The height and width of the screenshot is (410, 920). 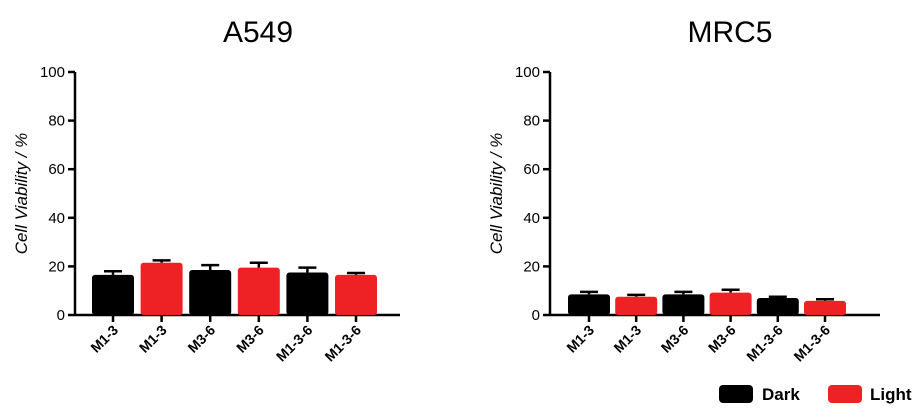 I want to click on chart-title: MRC5, so click(x=729, y=32).